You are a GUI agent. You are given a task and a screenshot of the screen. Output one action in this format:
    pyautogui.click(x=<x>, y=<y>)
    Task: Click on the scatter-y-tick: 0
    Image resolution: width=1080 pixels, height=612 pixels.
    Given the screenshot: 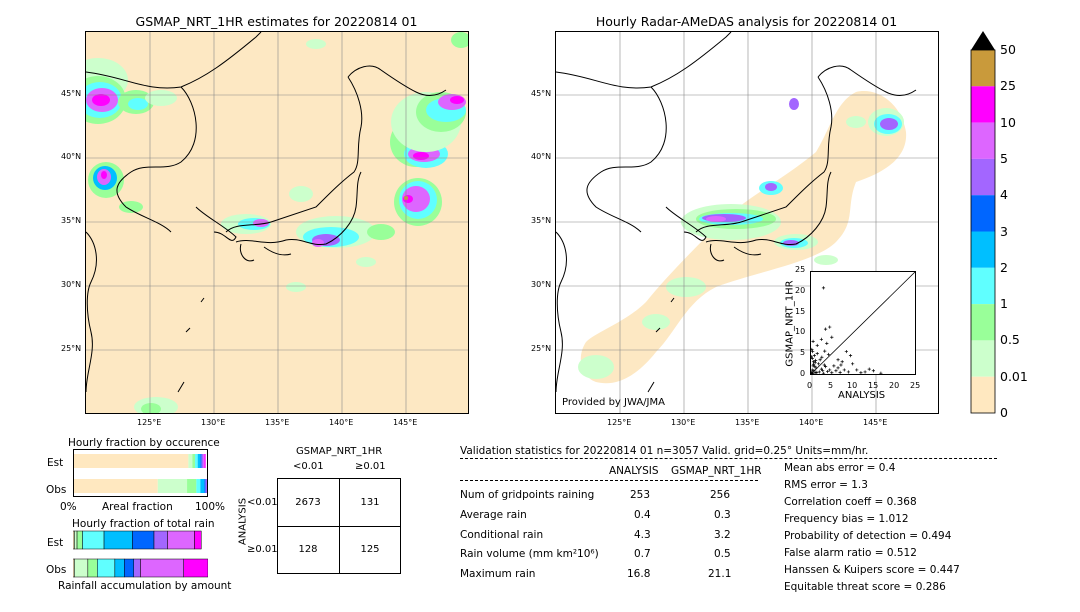 What is the action you would take?
    pyautogui.click(x=803, y=373)
    